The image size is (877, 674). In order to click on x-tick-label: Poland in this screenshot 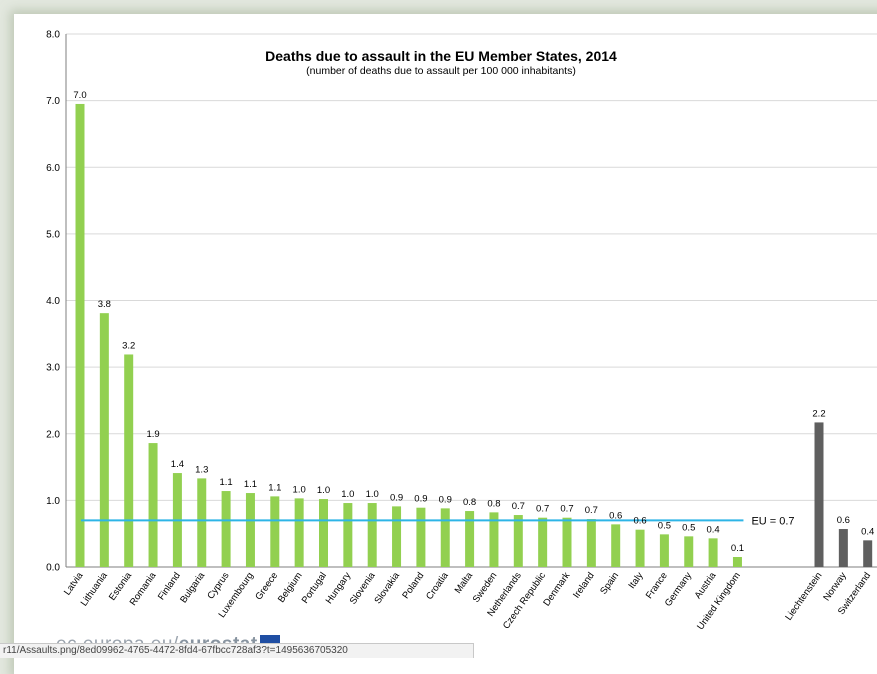, I will do `click(413, 585)`.